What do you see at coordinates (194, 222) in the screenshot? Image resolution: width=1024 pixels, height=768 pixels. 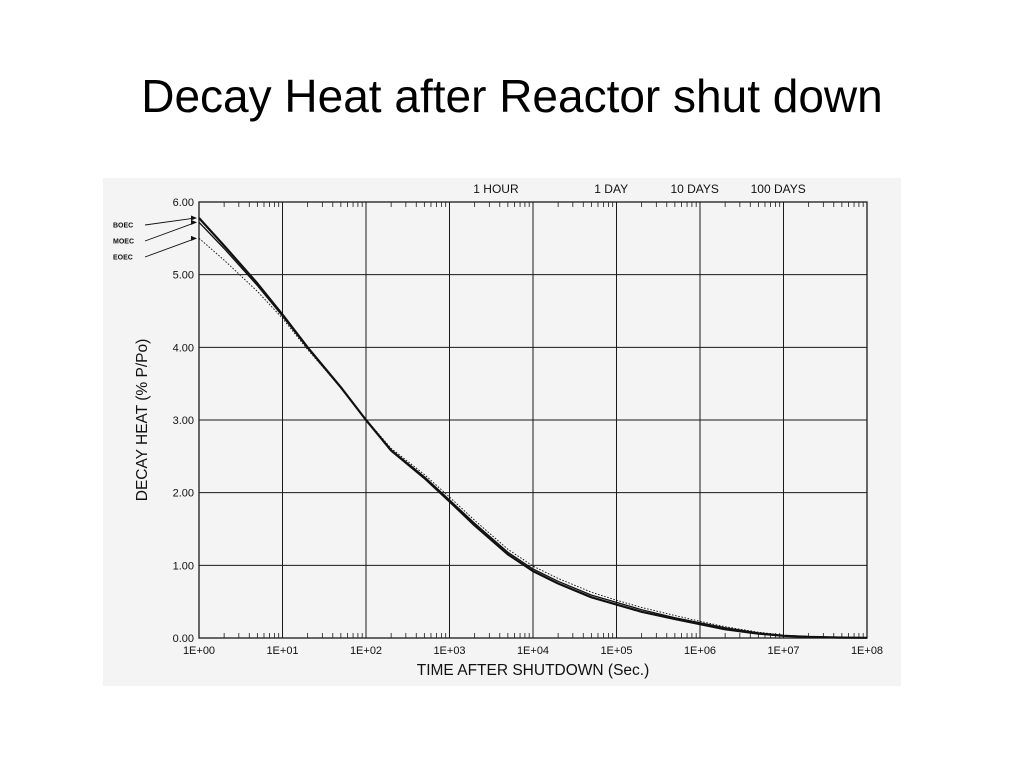 I see `series-pointer-head-moec` at bounding box center [194, 222].